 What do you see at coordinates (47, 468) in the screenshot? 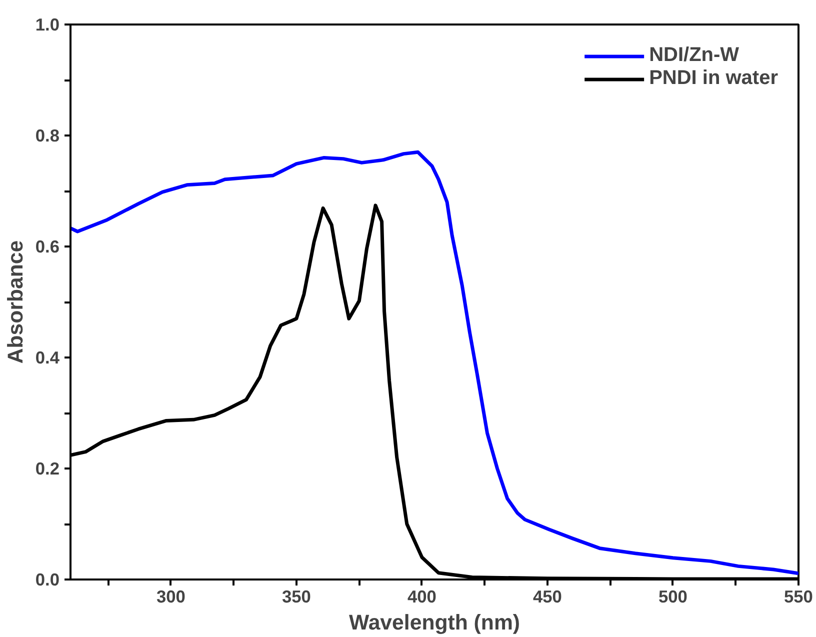
I see `y-tick-label: 0.2` at bounding box center [47, 468].